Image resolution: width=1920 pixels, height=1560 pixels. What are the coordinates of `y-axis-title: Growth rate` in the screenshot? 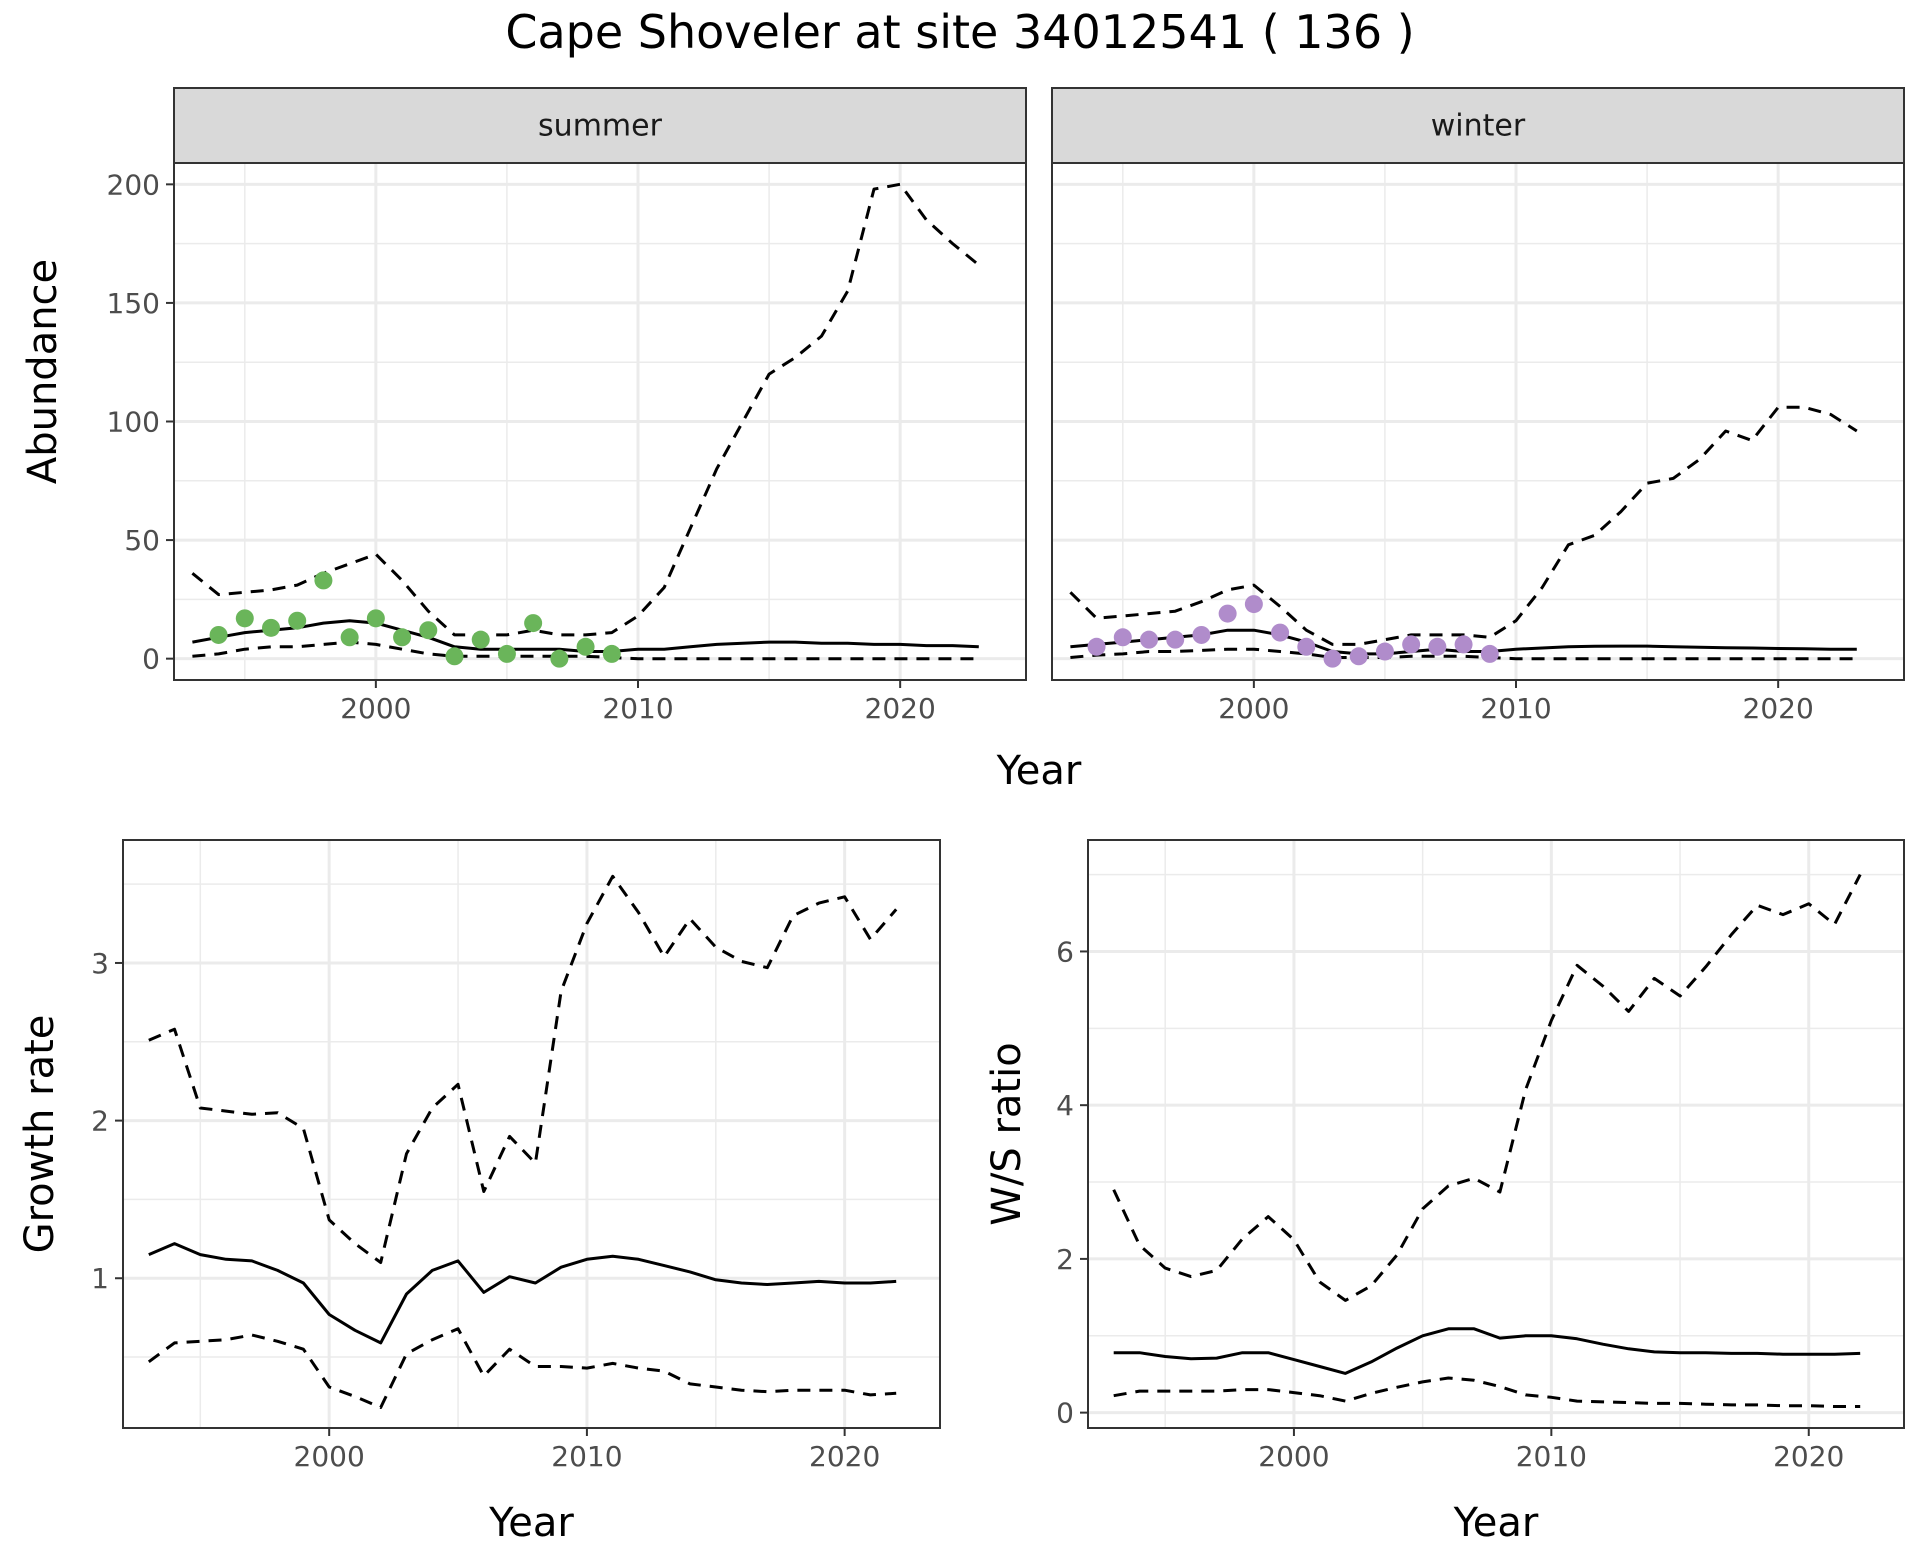 It's located at (40, 1134).